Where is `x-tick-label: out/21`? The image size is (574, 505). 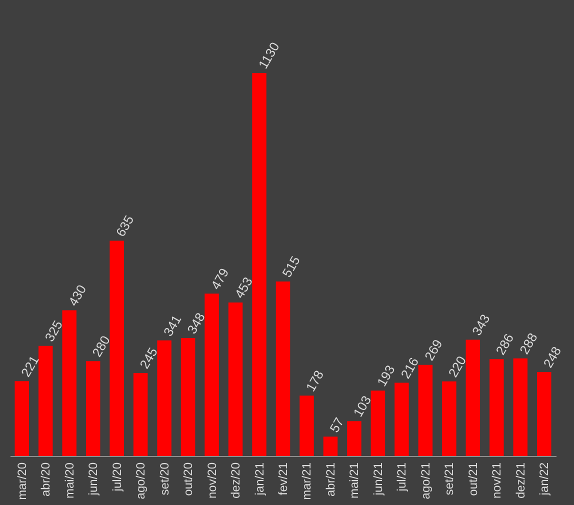 x-tick-label: out/21 is located at coordinates (473, 479).